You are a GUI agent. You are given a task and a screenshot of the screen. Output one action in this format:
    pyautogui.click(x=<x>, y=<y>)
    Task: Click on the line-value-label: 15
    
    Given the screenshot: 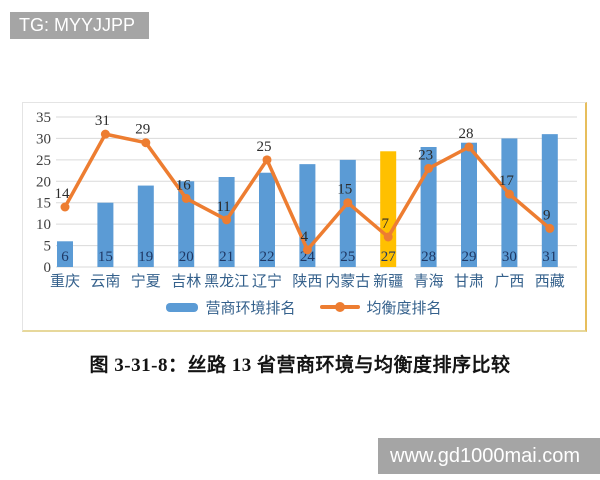 What is the action you would take?
    pyautogui.click(x=344, y=190)
    